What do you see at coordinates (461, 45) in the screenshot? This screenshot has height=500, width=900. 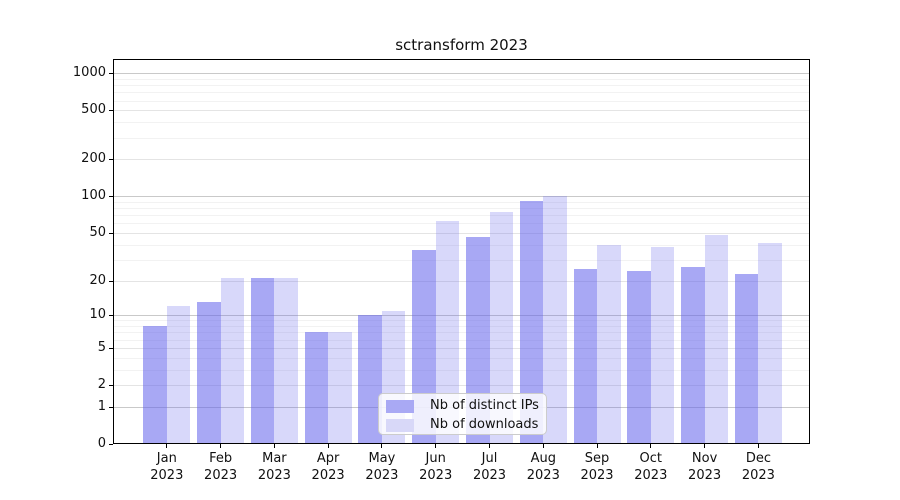 I see `chart-title: sctransform 2023` at bounding box center [461, 45].